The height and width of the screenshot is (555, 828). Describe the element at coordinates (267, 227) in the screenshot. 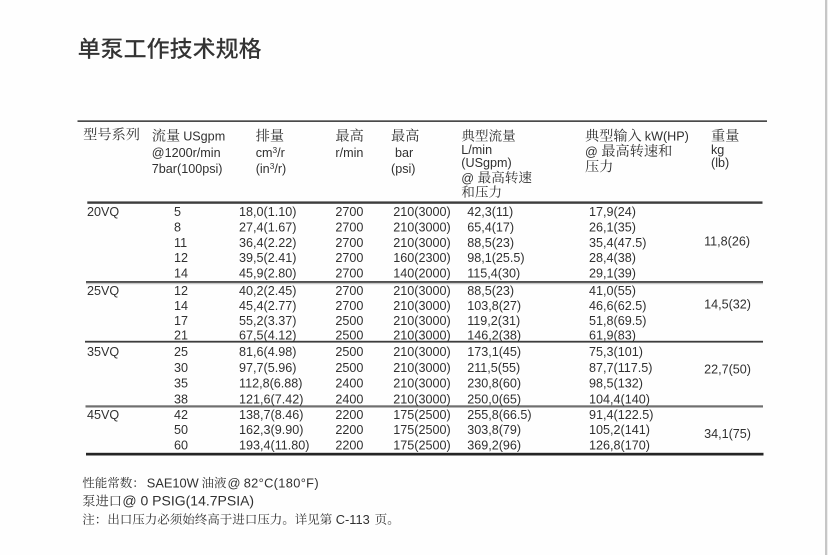

I see `svg-text: 27,4(1.67)` at that location.